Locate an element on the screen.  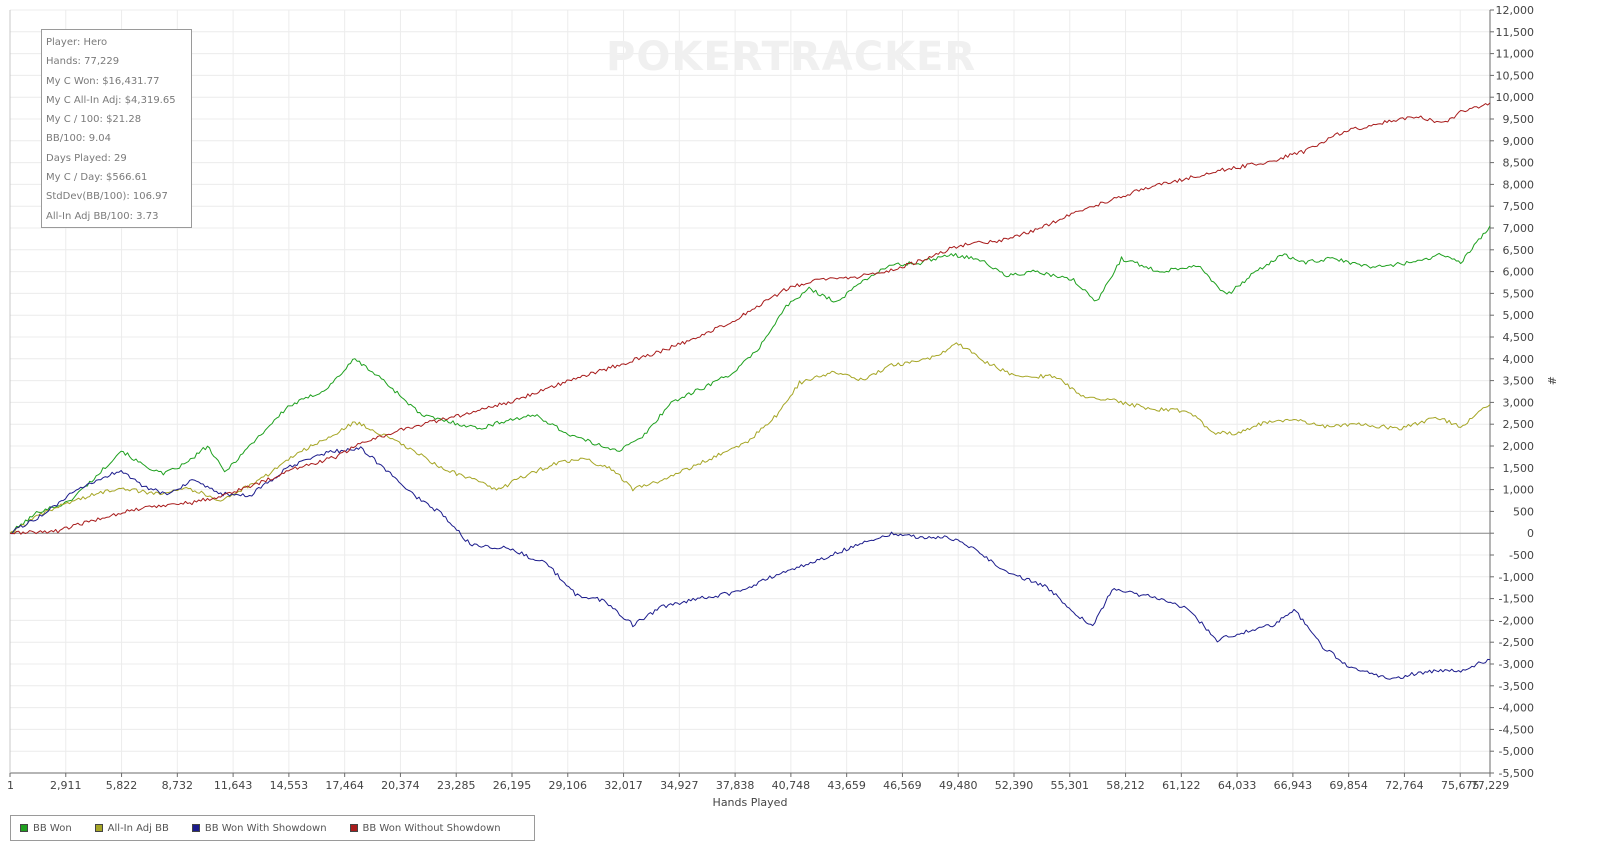
legend-label: BB Won With Showdown is located at coordinates (265, 828).